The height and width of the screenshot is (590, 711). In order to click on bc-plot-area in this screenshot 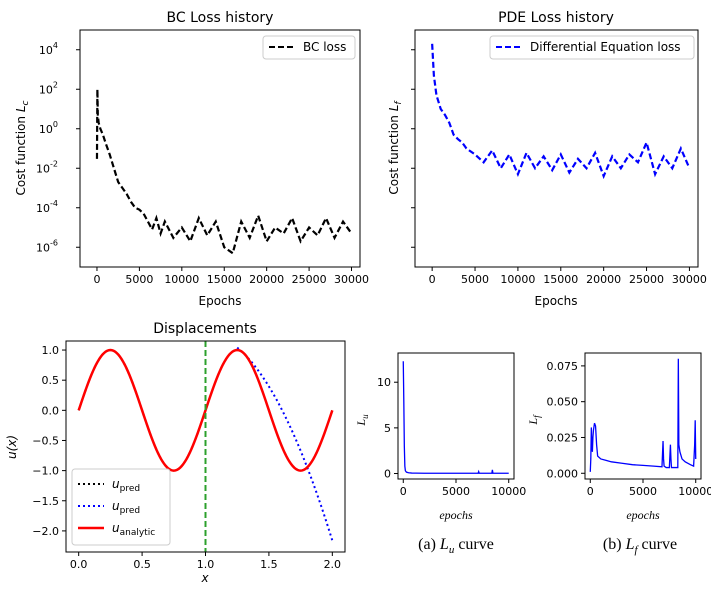, I will do `click(224, 172)`.